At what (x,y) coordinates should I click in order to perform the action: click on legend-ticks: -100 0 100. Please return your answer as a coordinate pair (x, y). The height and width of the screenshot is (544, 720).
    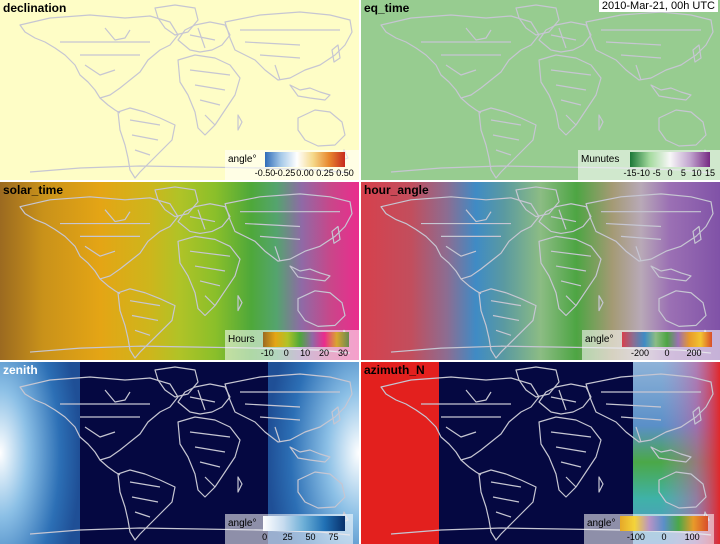
    Looking at the image, I should click on (664, 538).